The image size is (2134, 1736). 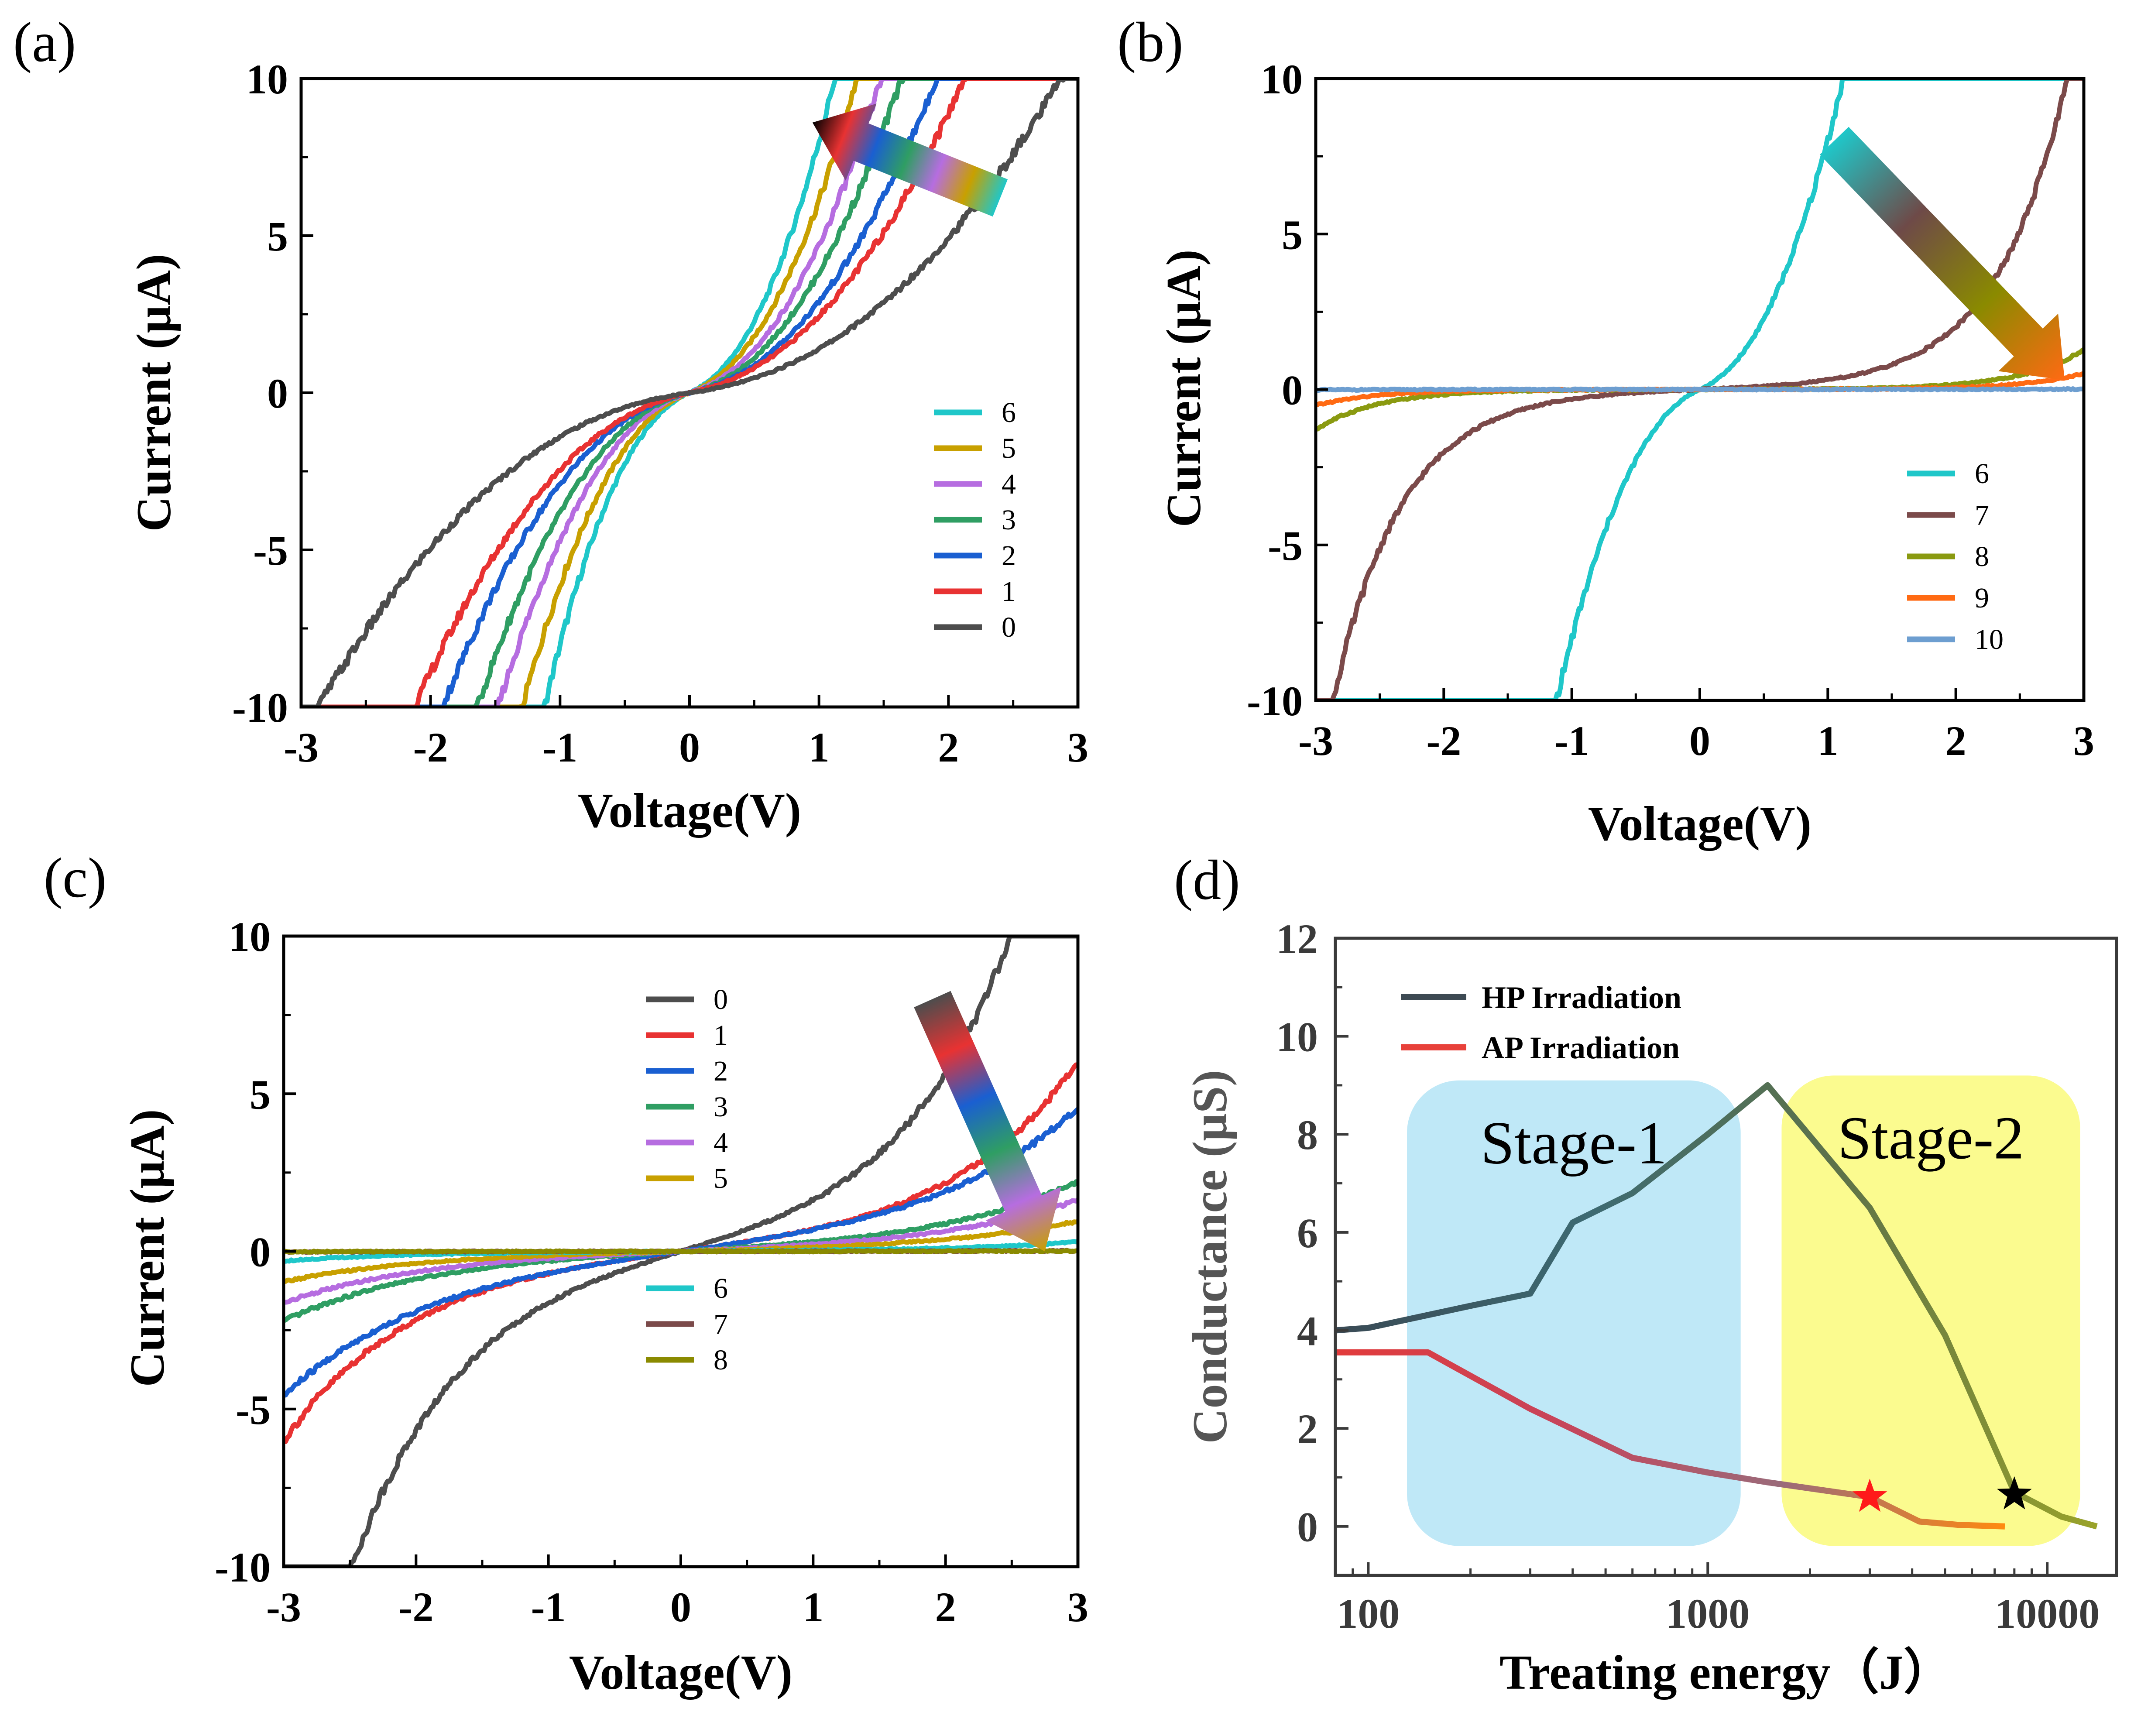 What do you see at coordinates (975, 520) in the screenshot?
I see `legend: 65 4 3 2 1 0` at bounding box center [975, 520].